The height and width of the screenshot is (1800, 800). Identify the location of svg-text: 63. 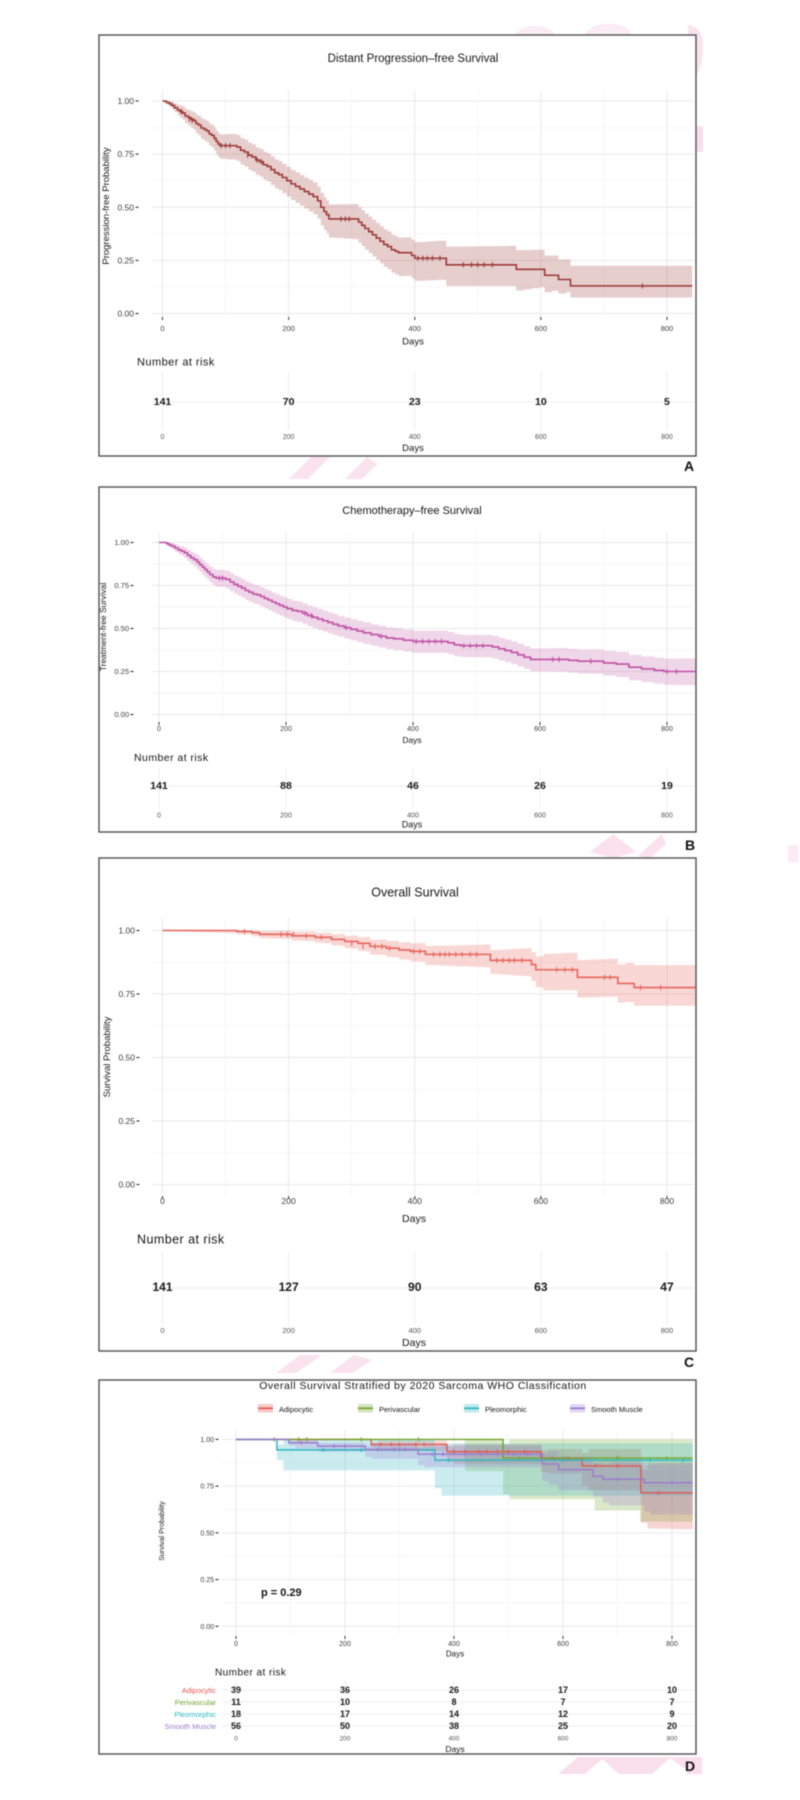
(541, 1287).